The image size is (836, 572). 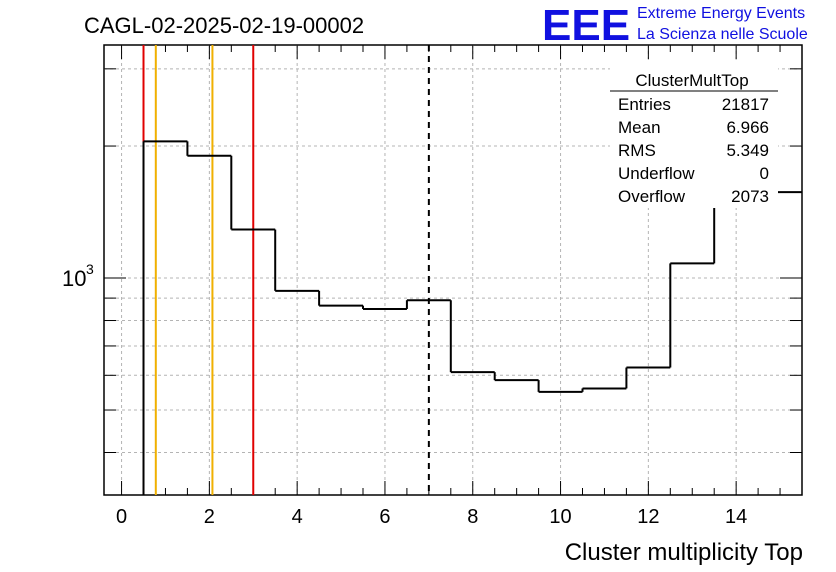 I want to click on stats-row-value: 0, so click(x=764, y=173).